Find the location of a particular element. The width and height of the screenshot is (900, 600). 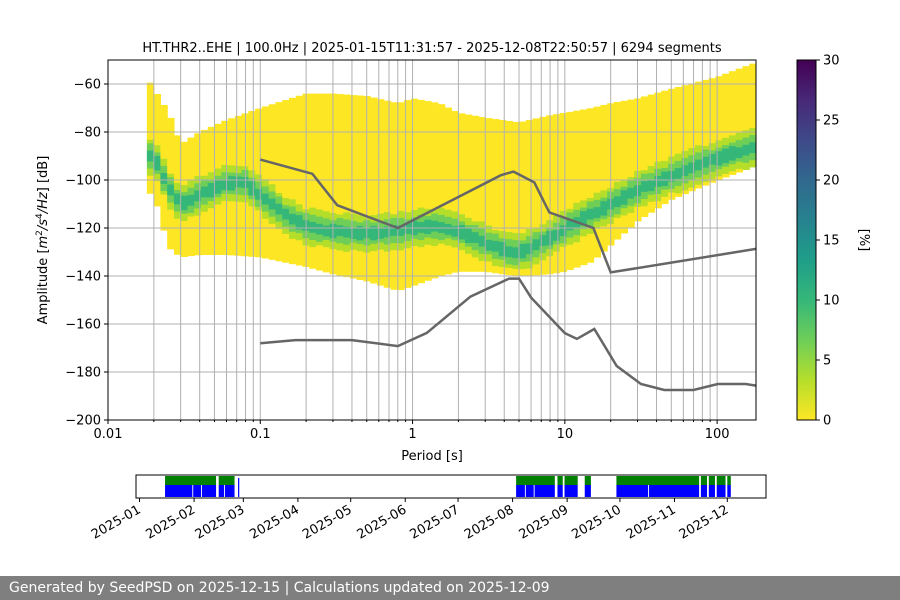

data-used-segment is located at coordinates (587, 491).